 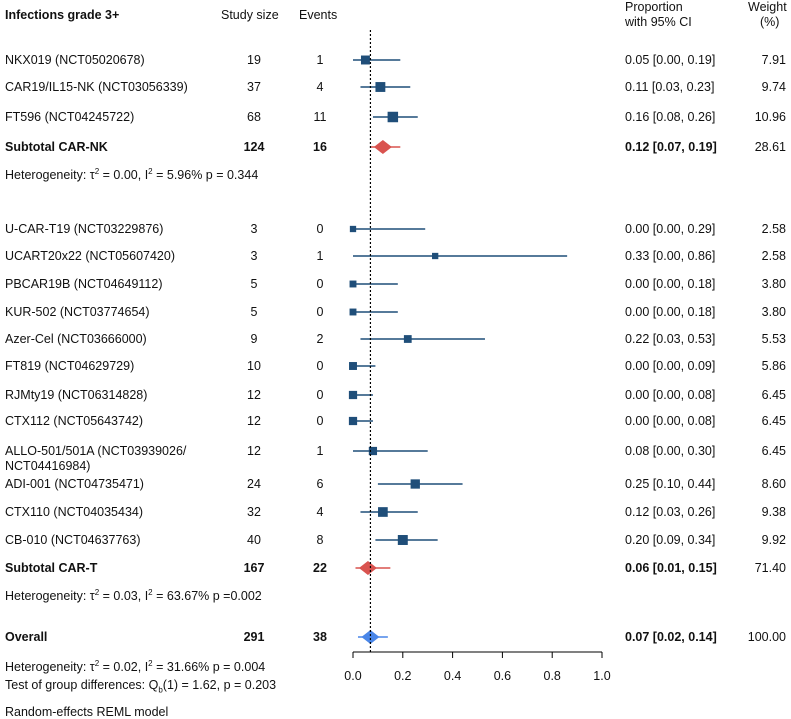 I want to click on study-ci-text: 0.05 [0.00, 0.19], so click(x=670, y=60).